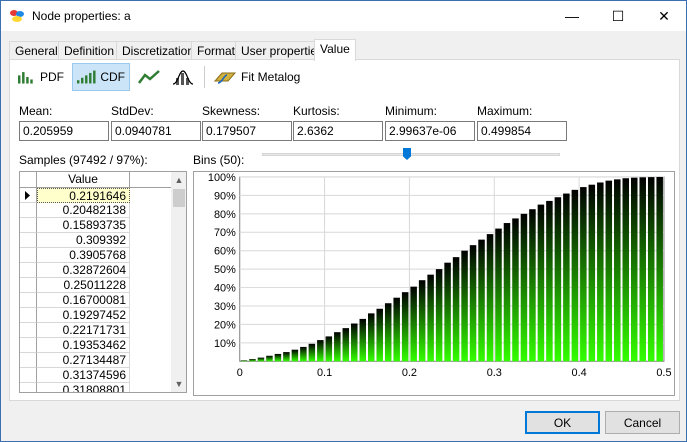 The width and height of the screenshot is (687, 442). I want to click on distribution-button, so click(183, 77).